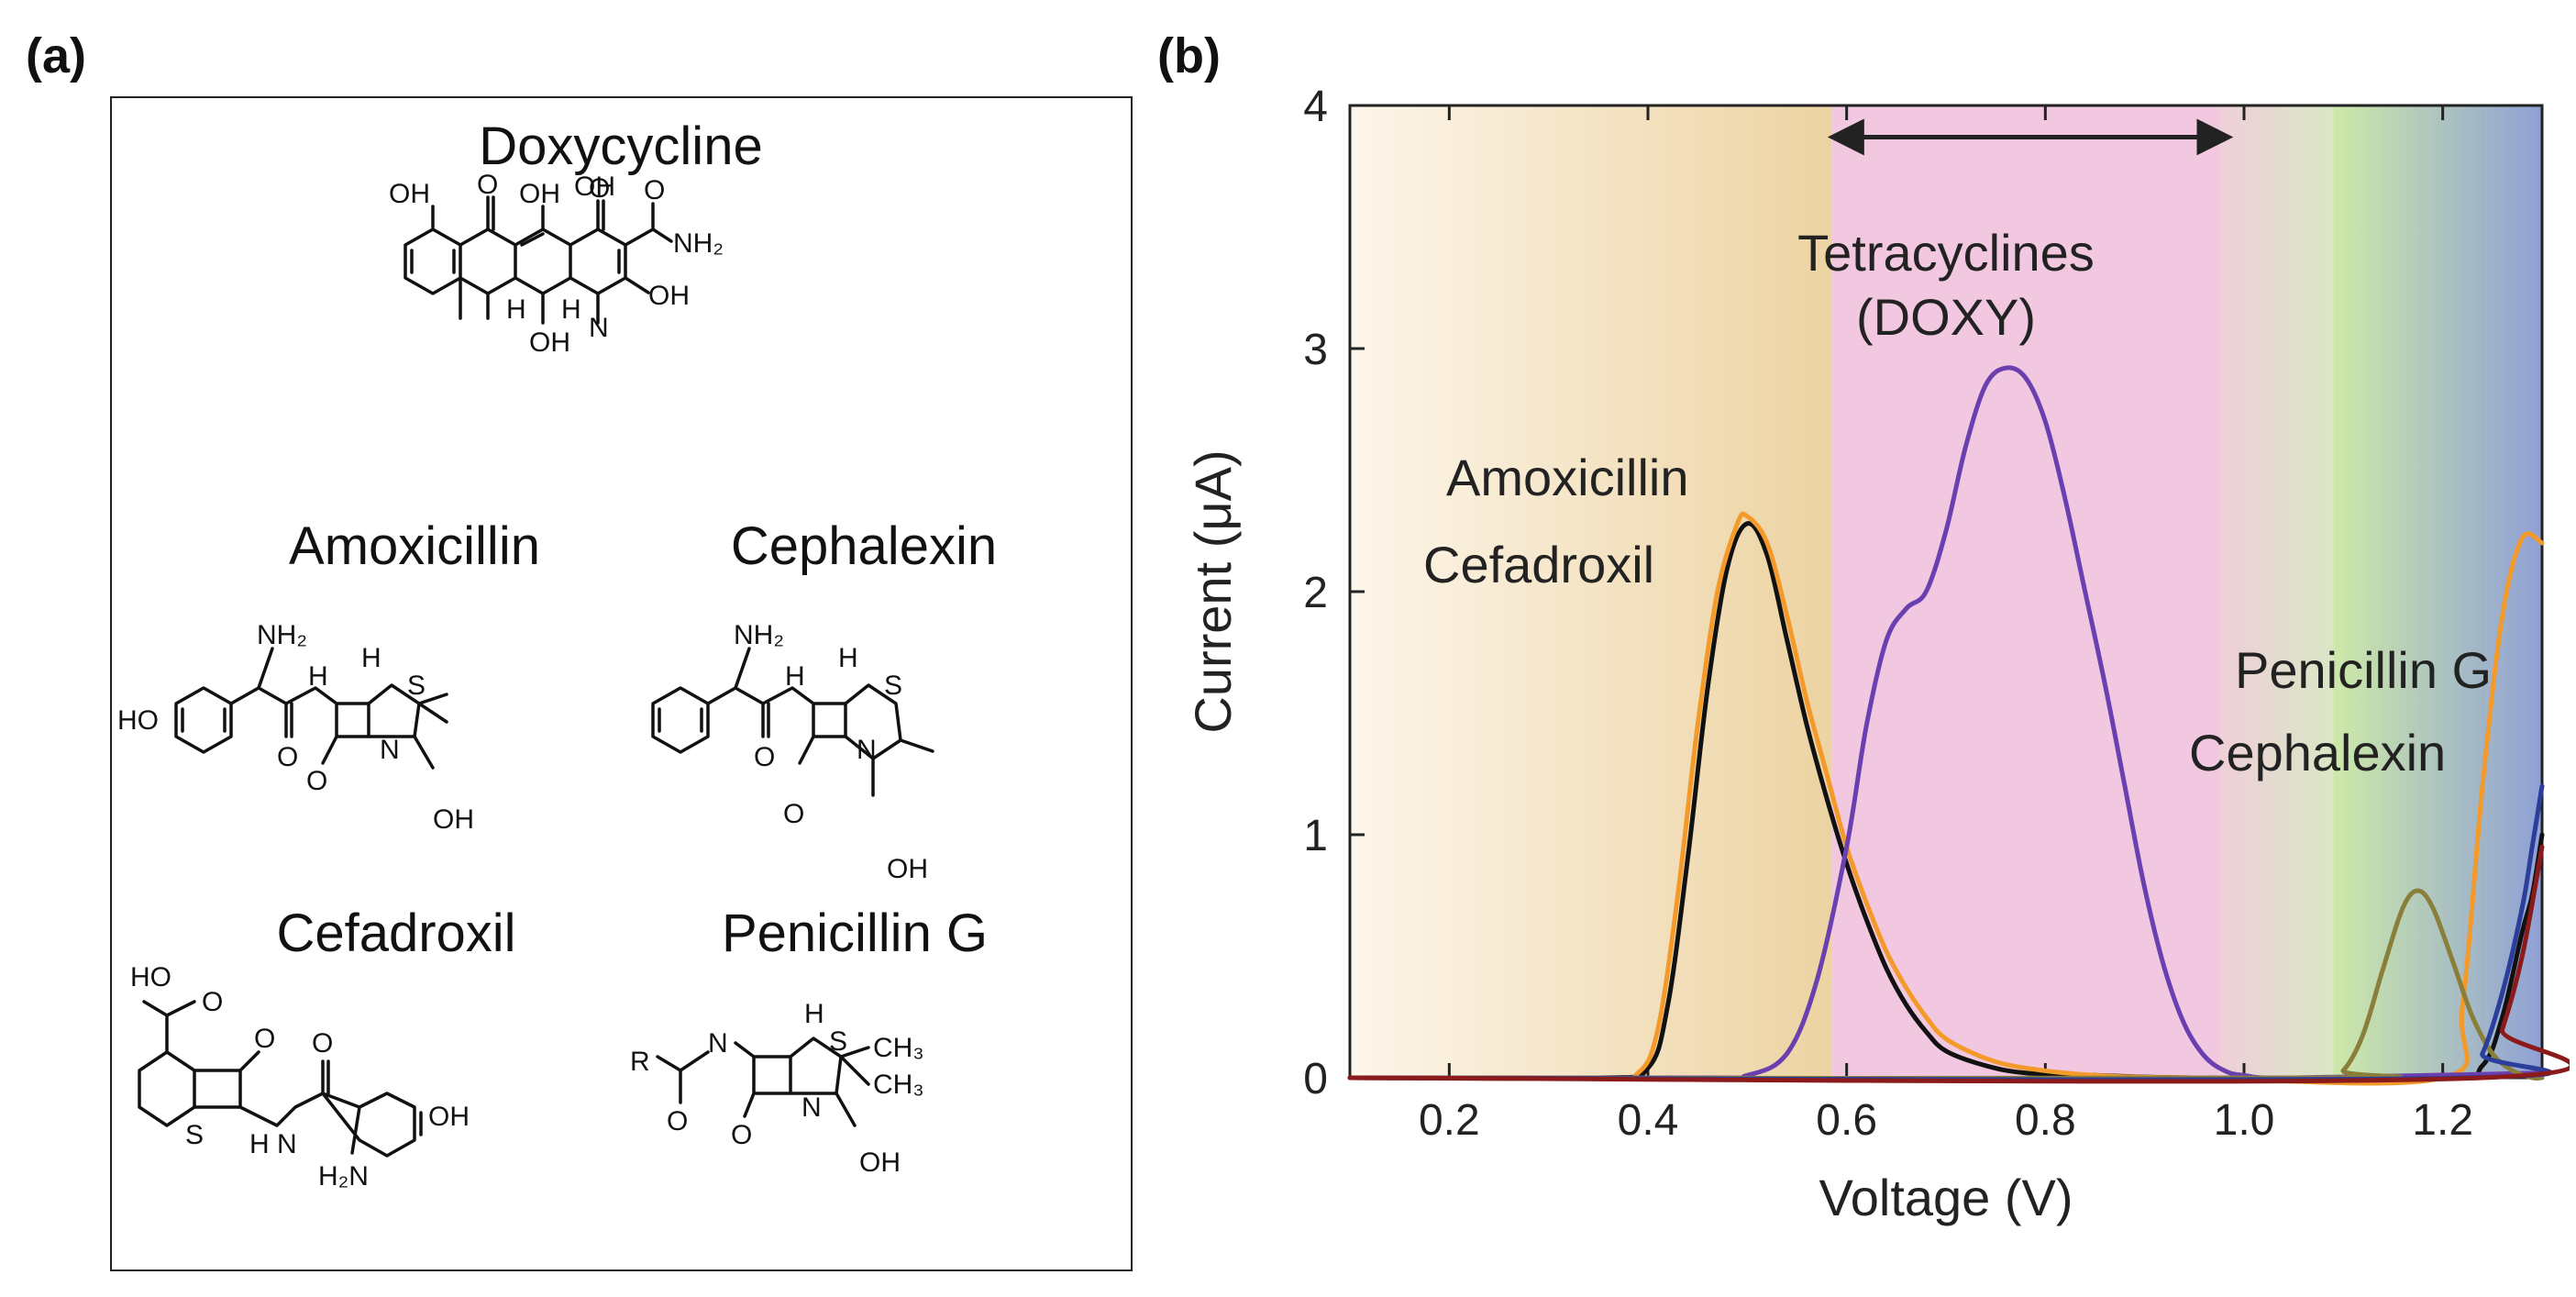 Image resolution: width=2576 pixels, height=1297 pixels. What do you see at coordinates (855, 933) in the screenshot?
I see `penicillin-g-name: Penicillin G` at bounding box center [855, 933].